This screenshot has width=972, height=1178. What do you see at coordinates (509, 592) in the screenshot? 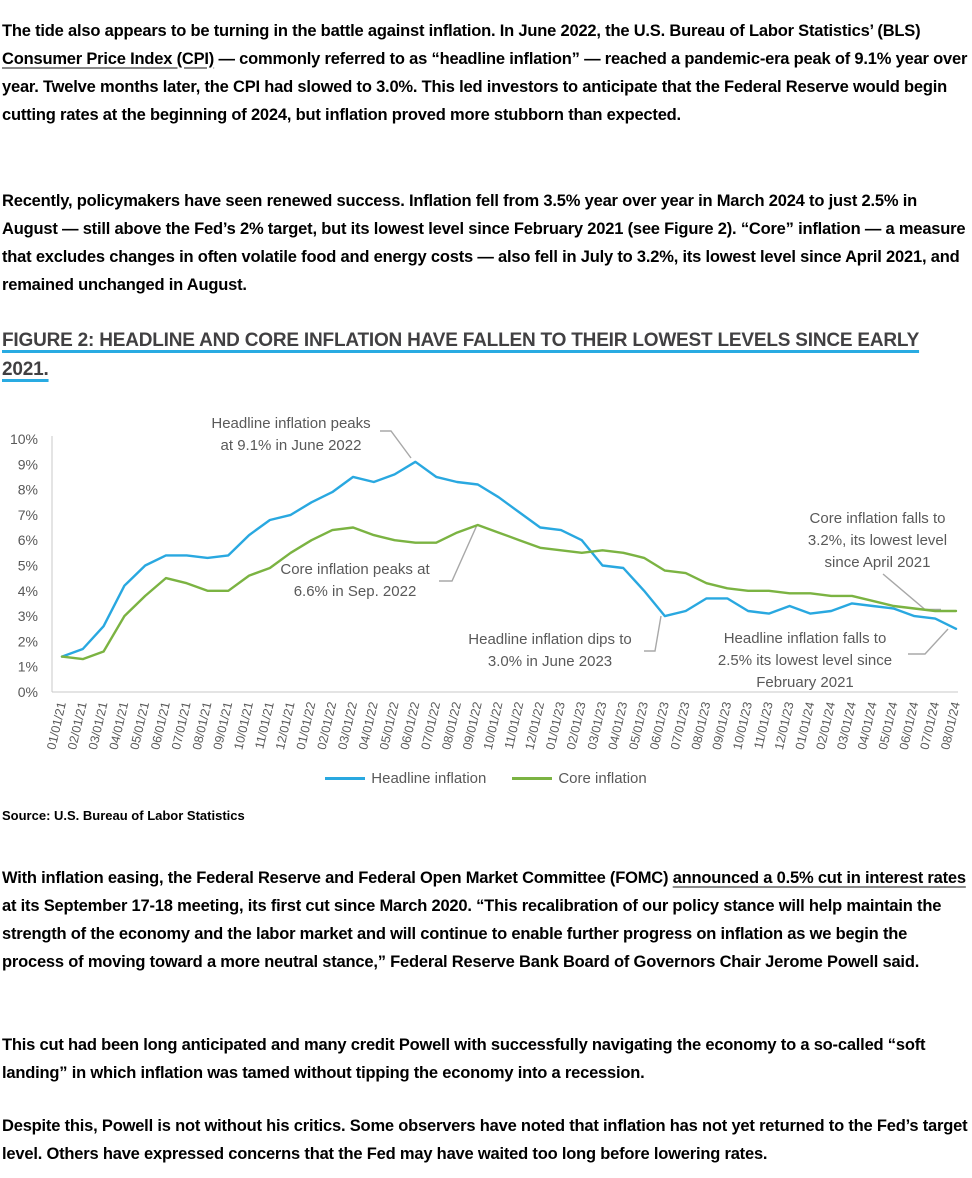
I see `core-inflation-series-line` at bounding box center [509, 592].